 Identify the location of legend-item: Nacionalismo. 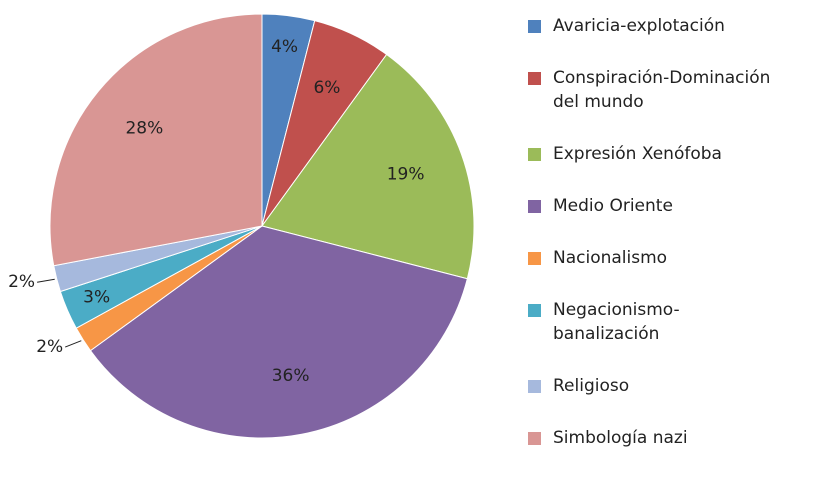
(670, 258).